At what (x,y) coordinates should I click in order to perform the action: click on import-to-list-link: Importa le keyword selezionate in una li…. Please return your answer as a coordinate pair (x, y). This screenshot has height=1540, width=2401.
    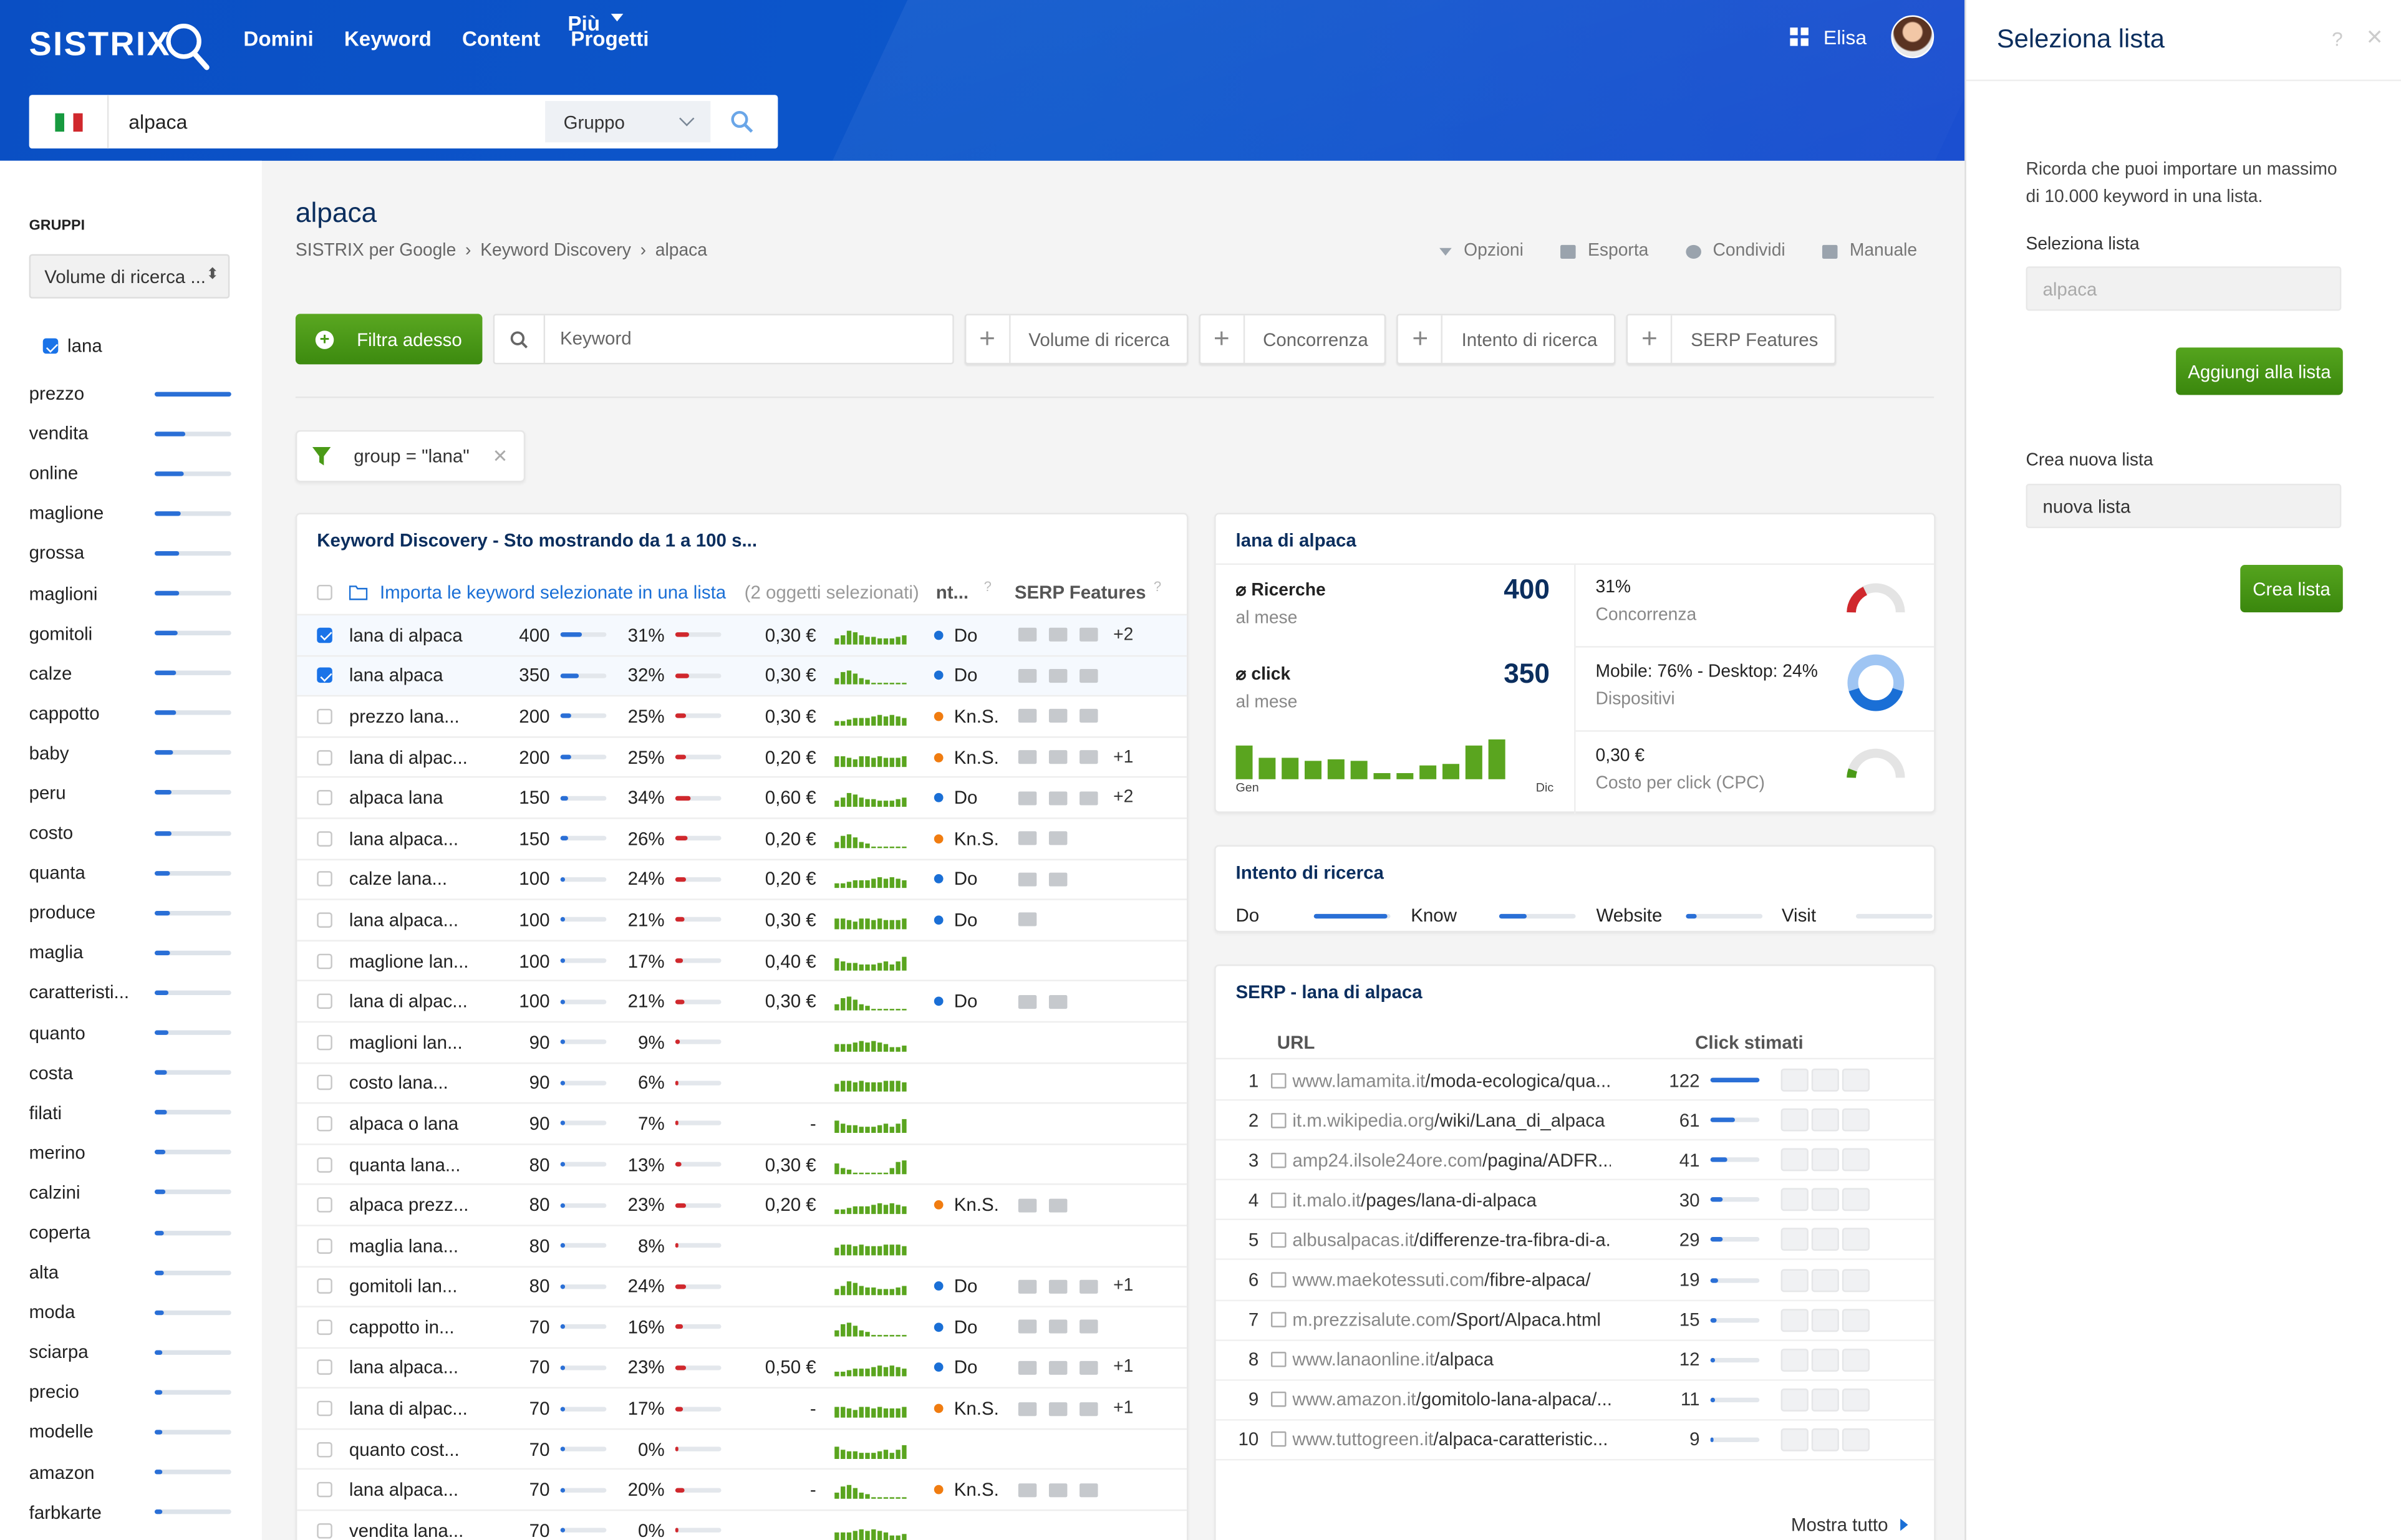
    Looking at the image, I should click on (553, 593).